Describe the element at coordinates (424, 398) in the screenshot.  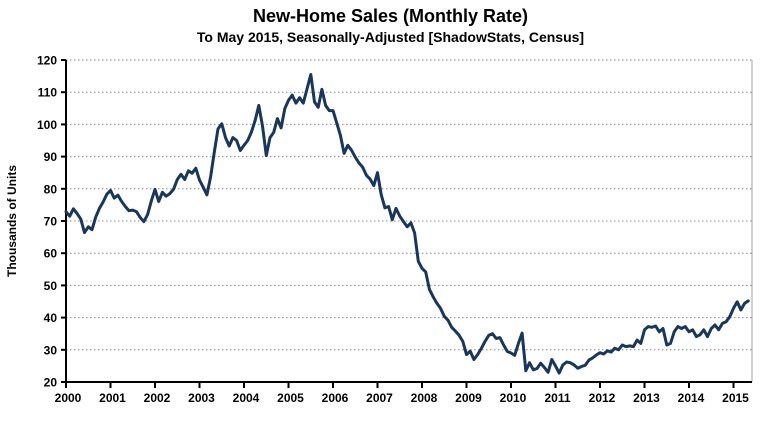
I see `x-tick-label: 2008` at that location.